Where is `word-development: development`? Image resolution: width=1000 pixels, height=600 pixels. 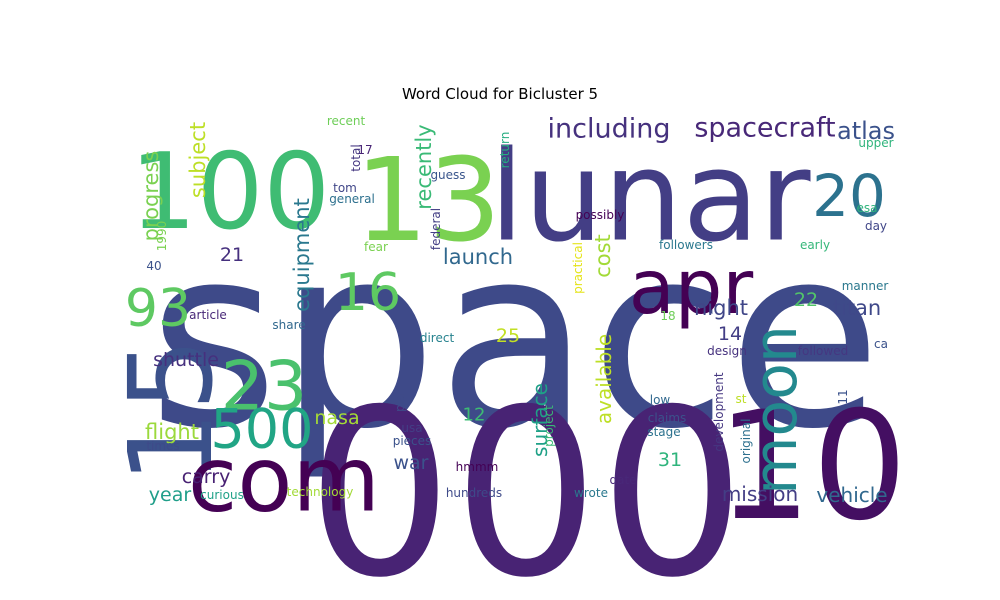 word-development: development is located at coordinates (719, 411).